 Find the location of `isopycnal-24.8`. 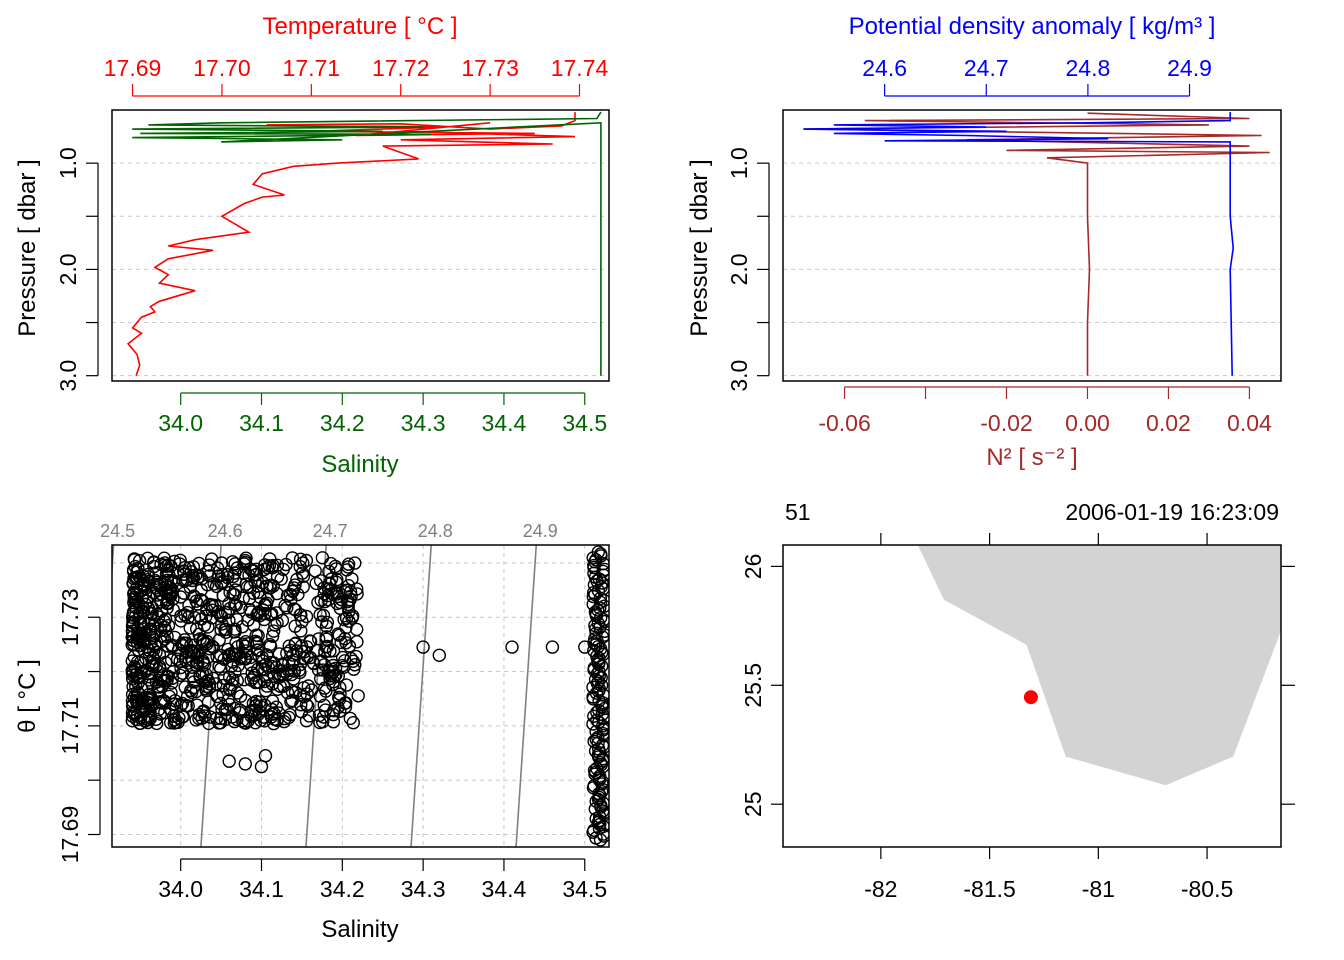

isopycnal-24.8 is located at coordinates (421, 696).